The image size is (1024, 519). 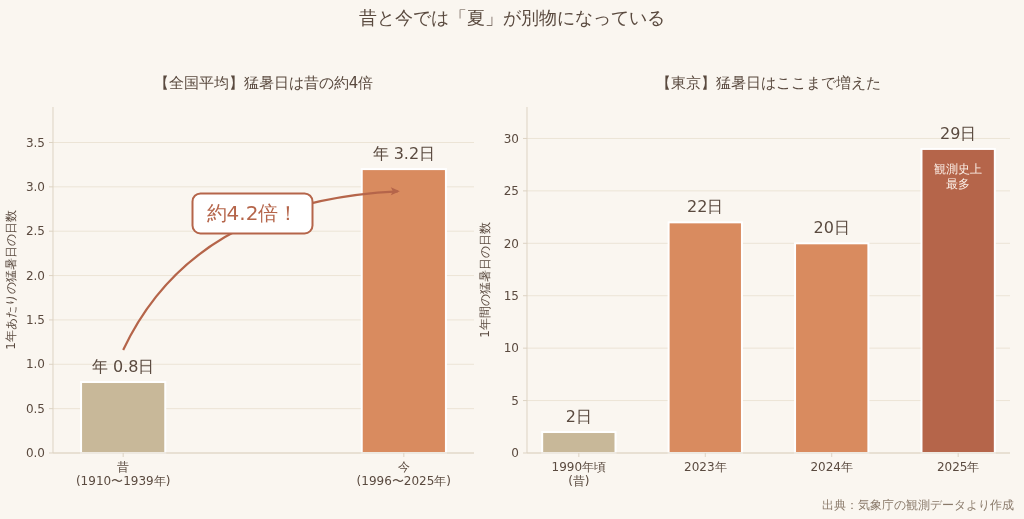 I want to click on data-label: 29日, so click(x=958, y=133).